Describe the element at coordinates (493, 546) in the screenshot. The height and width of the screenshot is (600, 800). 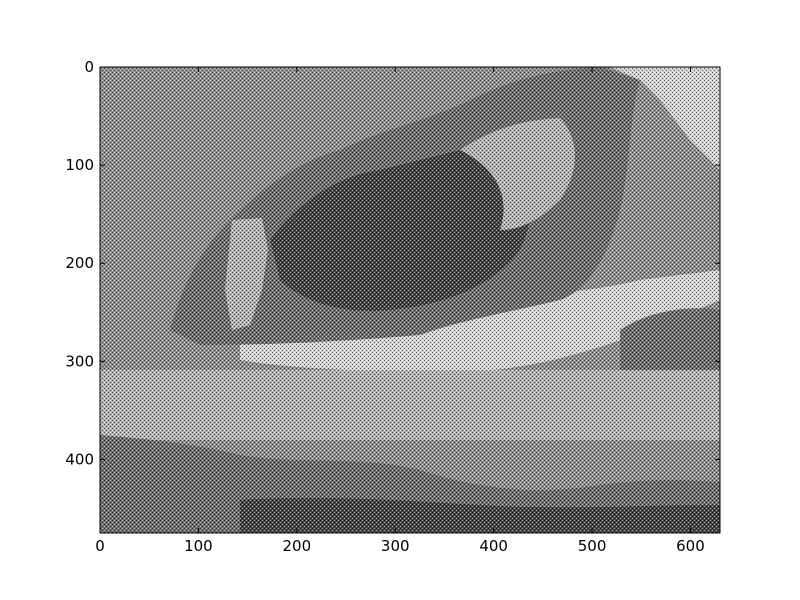
I see `x-tick-label: 400` at that location.